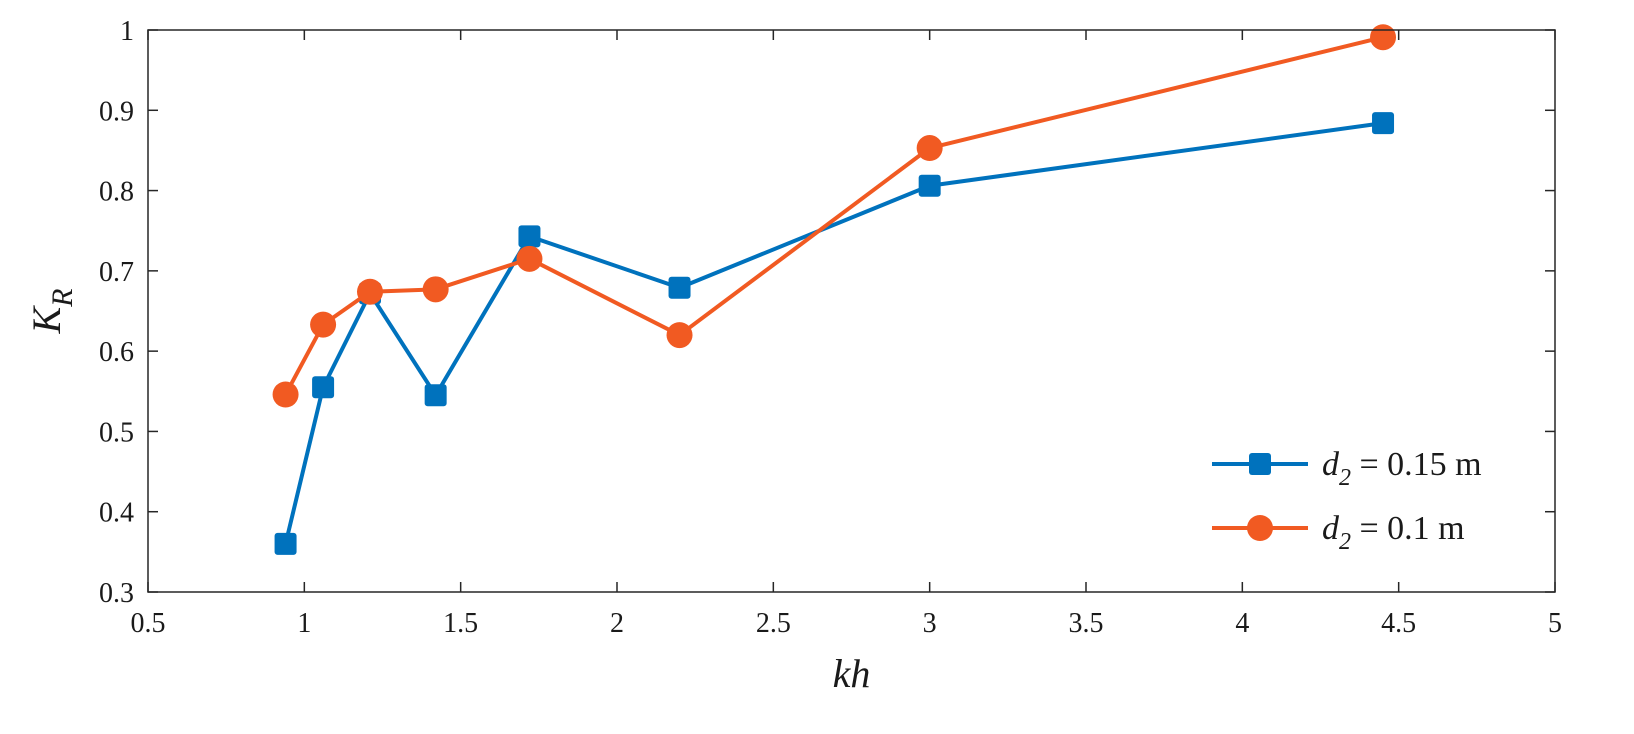 The width and height of the screenshot is (1634, 734). I want to click on x-tick-label: 2, so click(617, 623).